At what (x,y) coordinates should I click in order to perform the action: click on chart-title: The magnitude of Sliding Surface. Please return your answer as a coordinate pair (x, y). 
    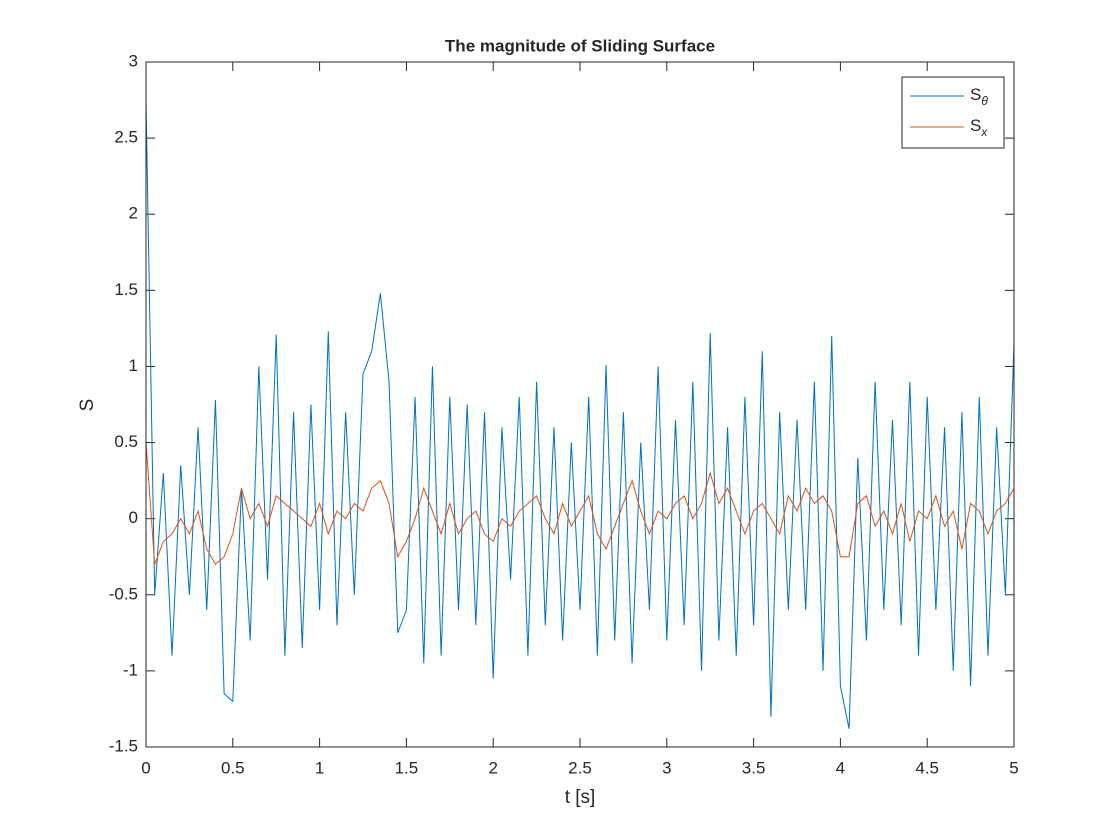
    Looking at the image, I should click on (580, 45).